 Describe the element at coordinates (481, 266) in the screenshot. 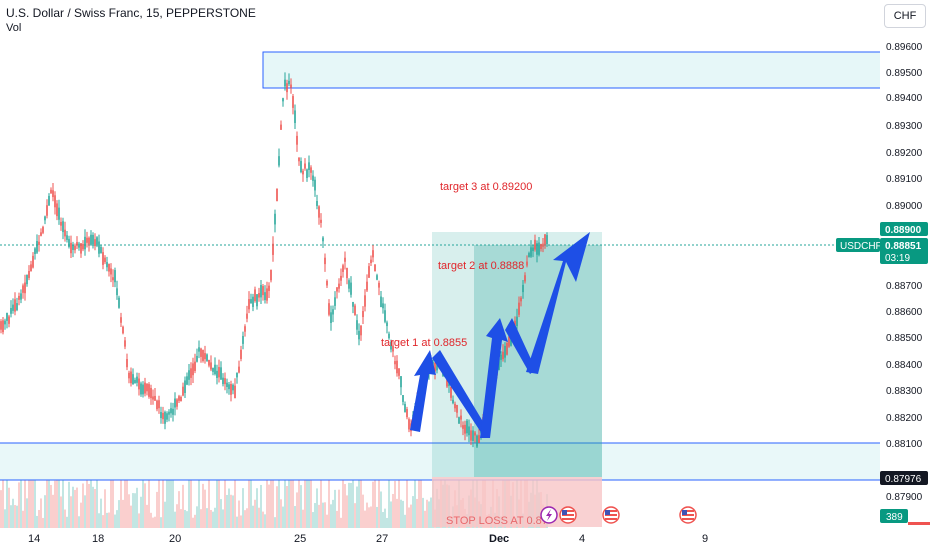

I see `target2-label: target 2 at 0.8888` at that location.